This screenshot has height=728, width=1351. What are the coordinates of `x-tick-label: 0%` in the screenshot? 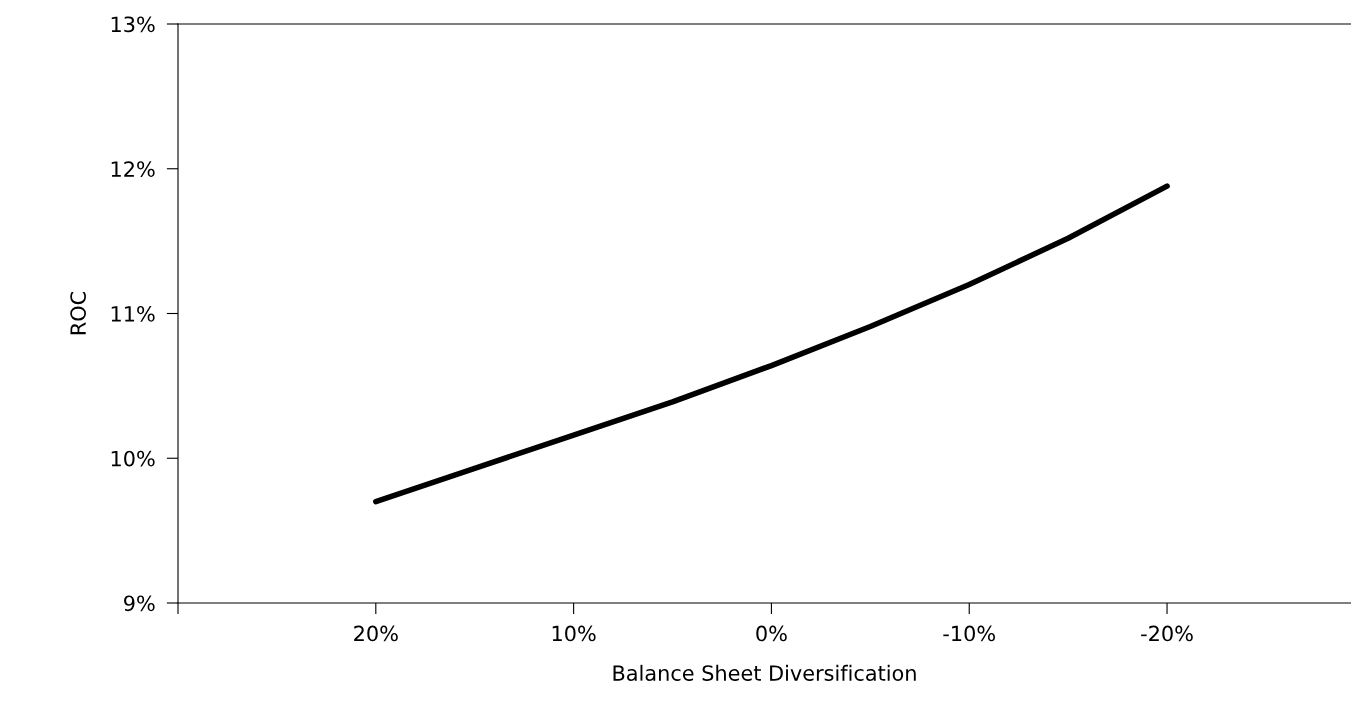 It's located at (771, 633).